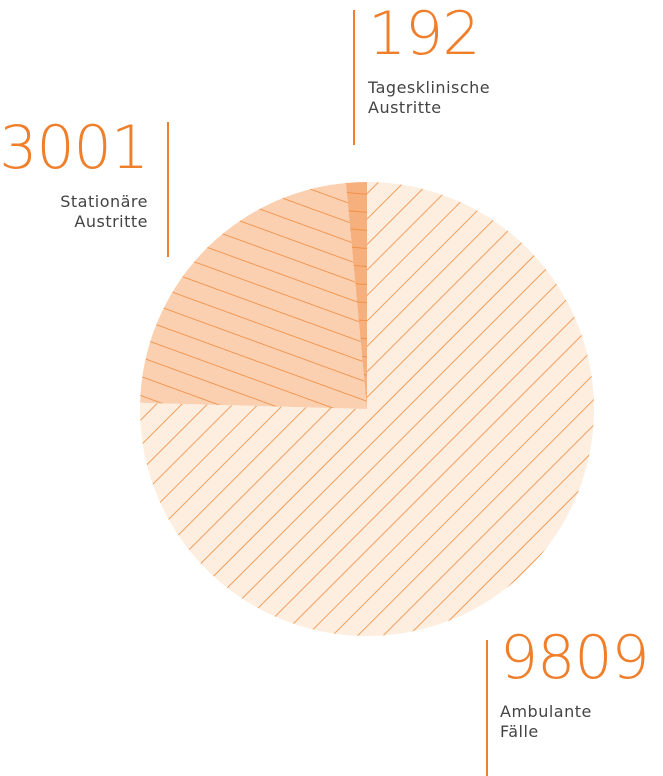 Image resolution: width=663 pixels, height=776 pixels. I want to click on category-label: Tagesklinische Austritte, so click(429, 97).